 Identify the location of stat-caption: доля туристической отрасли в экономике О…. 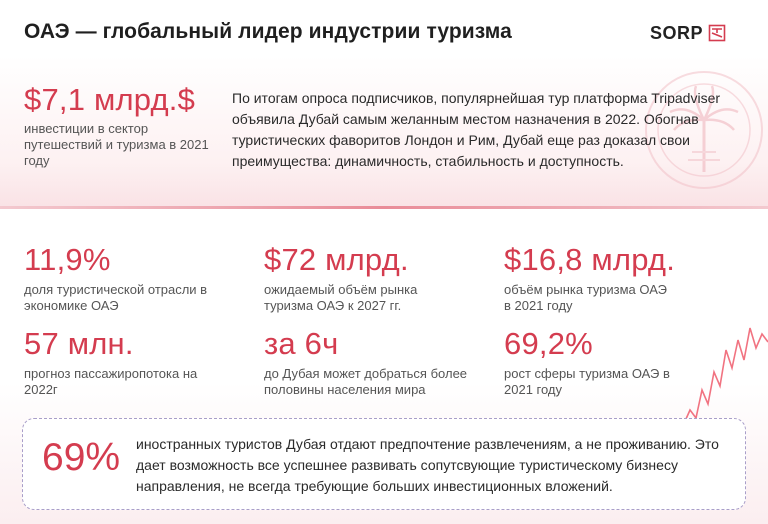
(116, 297).